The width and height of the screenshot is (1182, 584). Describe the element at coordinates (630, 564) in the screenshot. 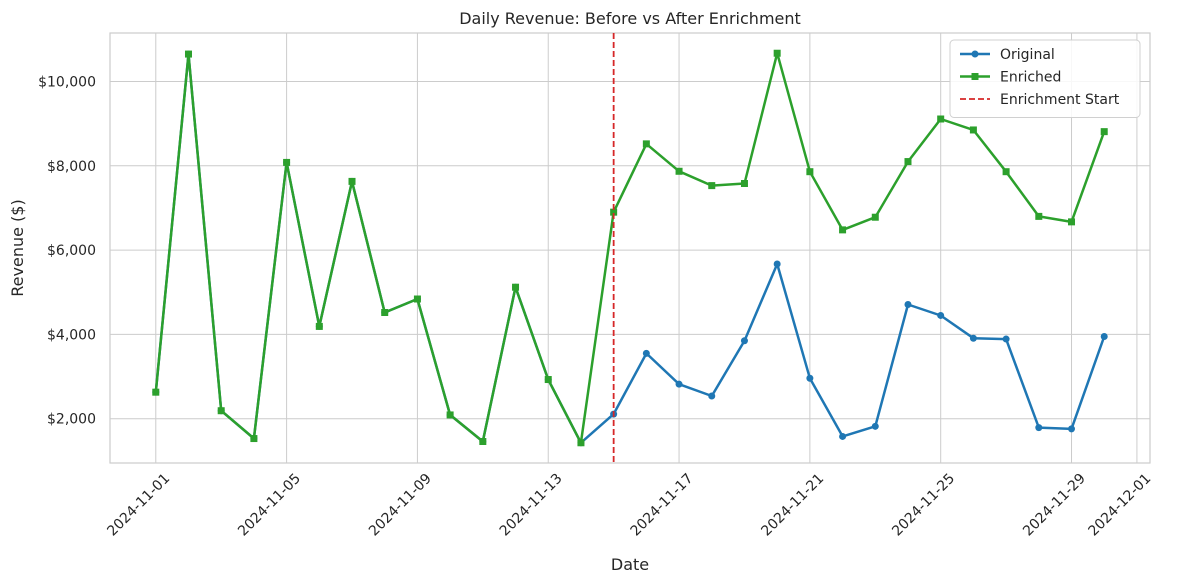

I see `x-axis-label: Date` at that location.